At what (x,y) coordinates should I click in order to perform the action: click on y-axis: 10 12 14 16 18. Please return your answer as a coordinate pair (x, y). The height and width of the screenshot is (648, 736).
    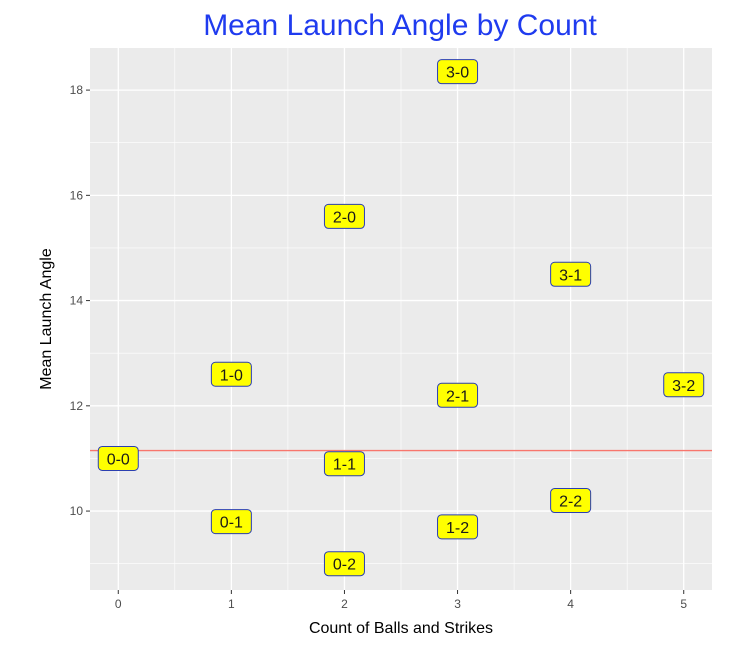
    Looking at the image, I should click on (80, 300).